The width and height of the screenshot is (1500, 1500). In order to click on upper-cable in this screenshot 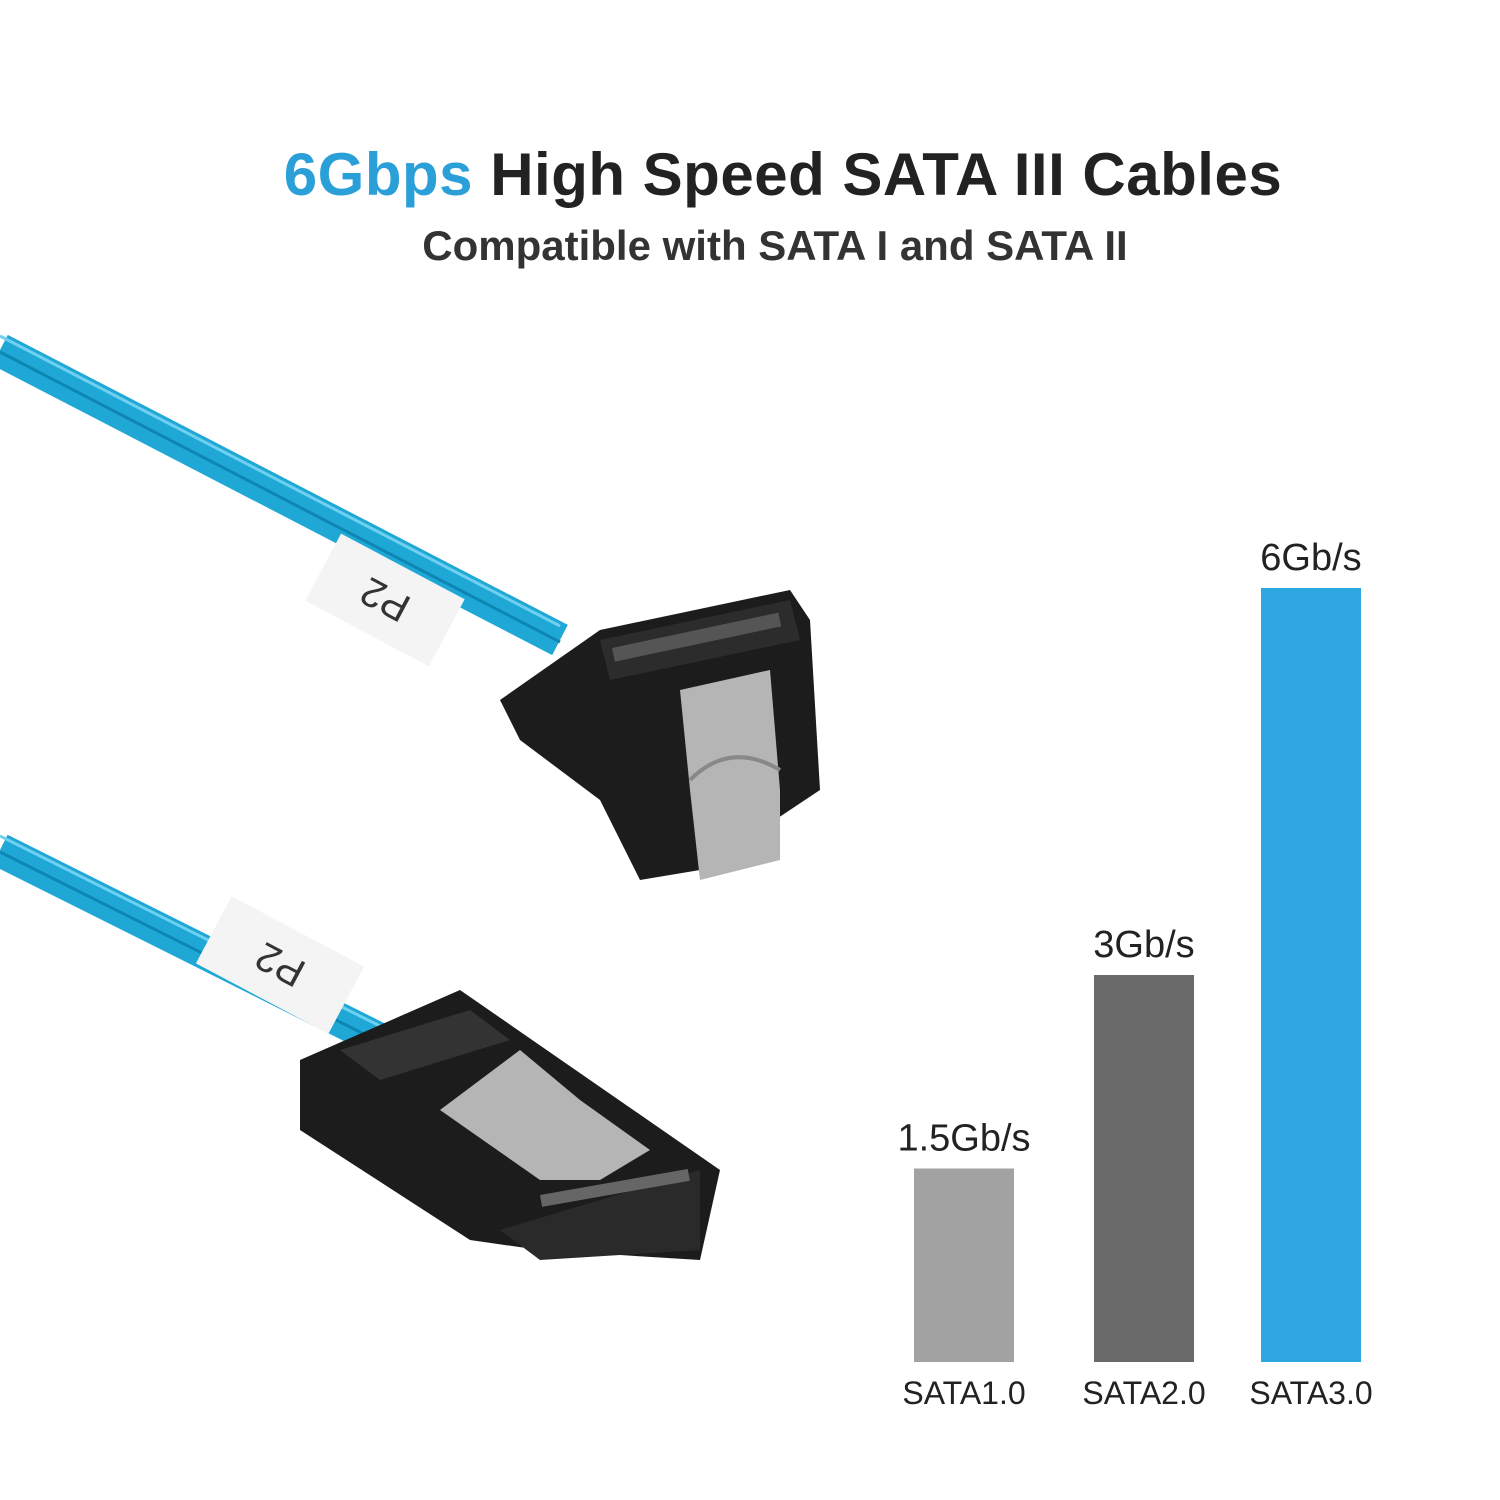, I will do `click(284, 495)`.